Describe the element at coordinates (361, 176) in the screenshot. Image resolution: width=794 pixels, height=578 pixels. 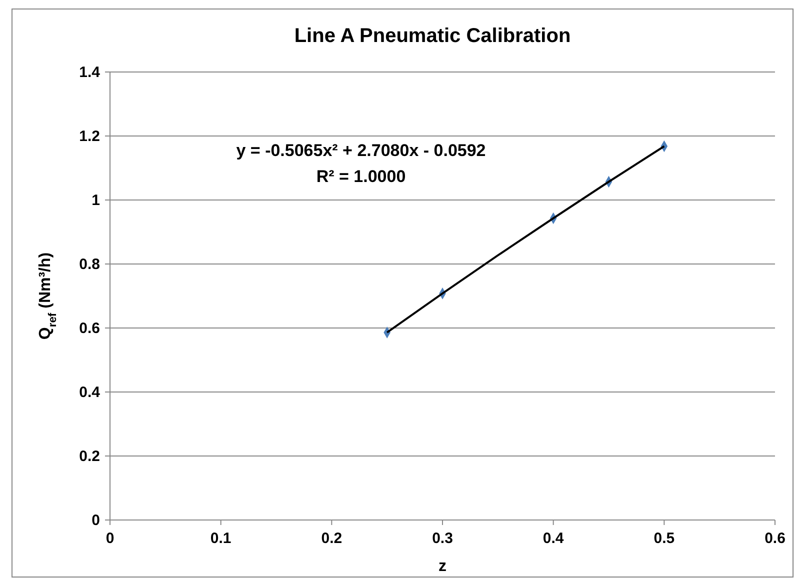
I see `annotation: R² = 1.0000` at that location.